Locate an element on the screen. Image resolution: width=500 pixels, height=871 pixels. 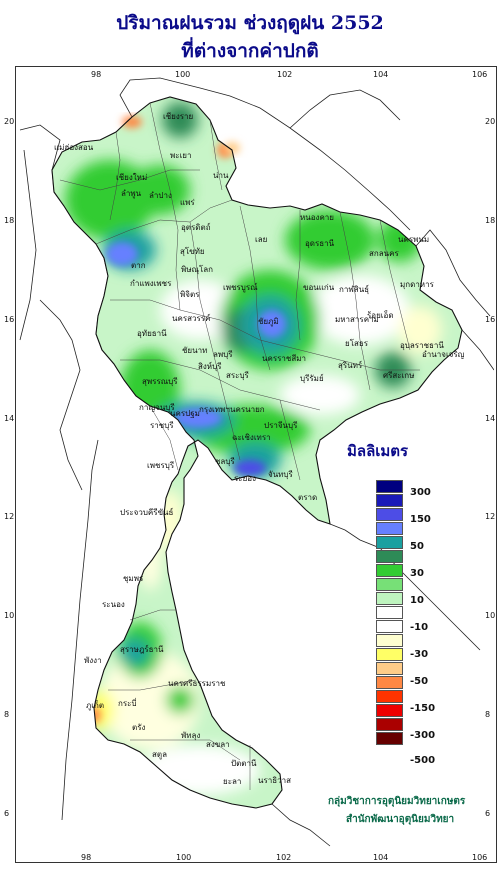
province-label: กำแพงเพชร is located at coordinates (151, 283).